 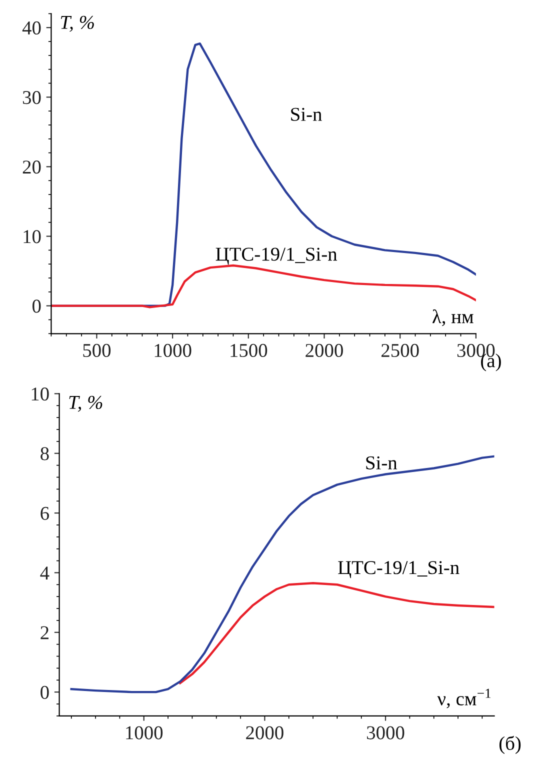 I want to click on x-tick-label: 2500, so click(x=400, y=351).